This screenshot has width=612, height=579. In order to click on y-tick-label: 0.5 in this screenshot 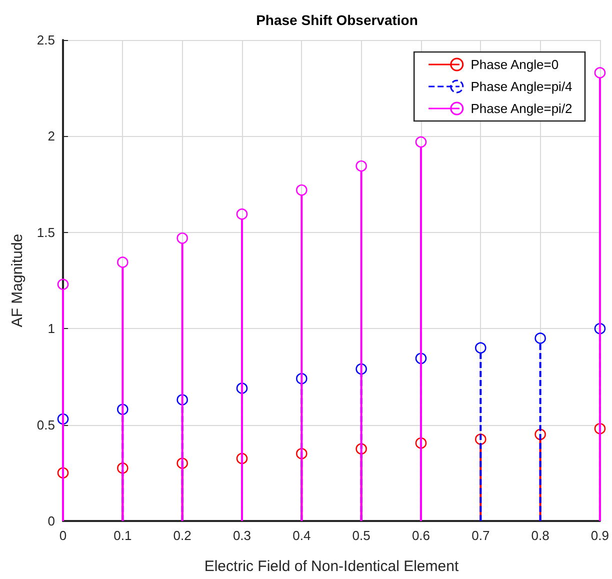, I will do `click(45, 424)`.